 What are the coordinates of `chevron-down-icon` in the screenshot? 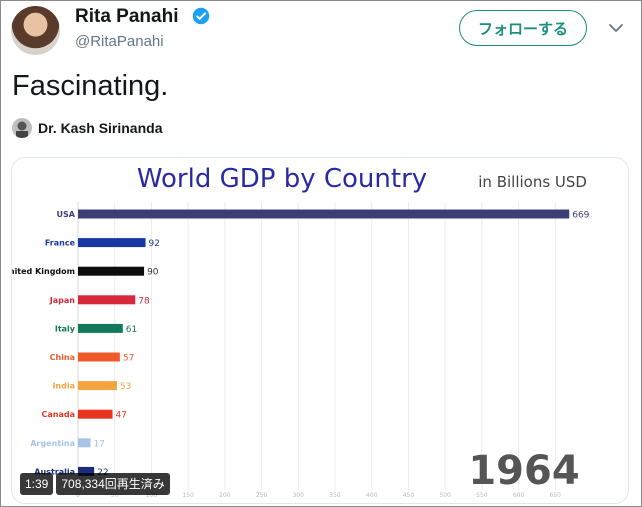 It's located at (616, 28).